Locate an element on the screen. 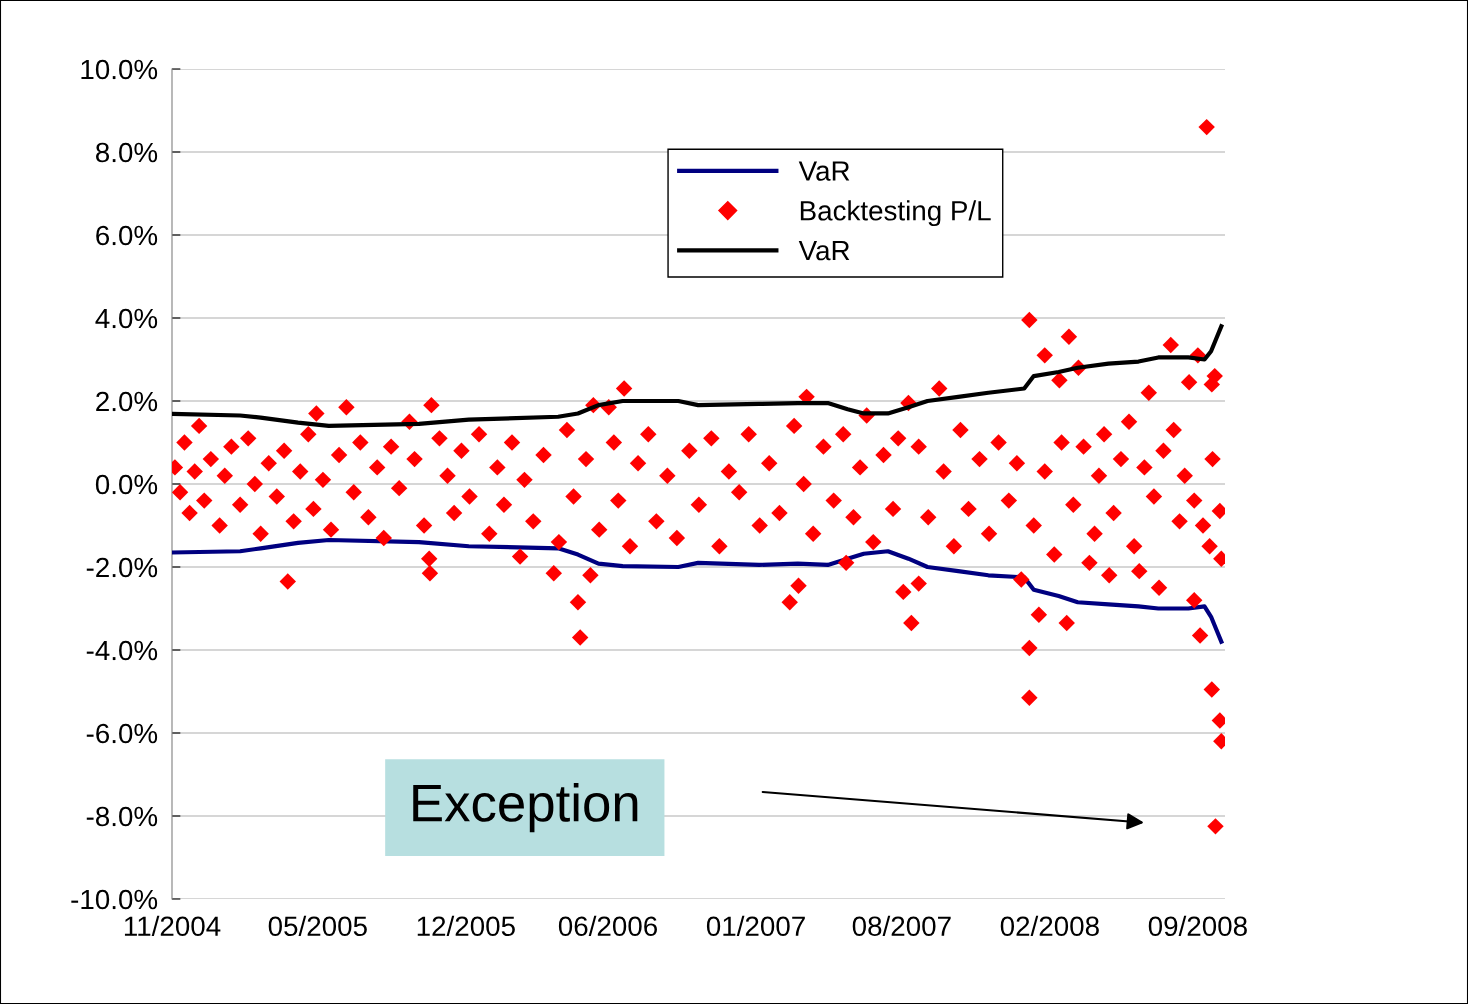  x-tick-label: 09/2008 is located at coordinates (1197, 926).